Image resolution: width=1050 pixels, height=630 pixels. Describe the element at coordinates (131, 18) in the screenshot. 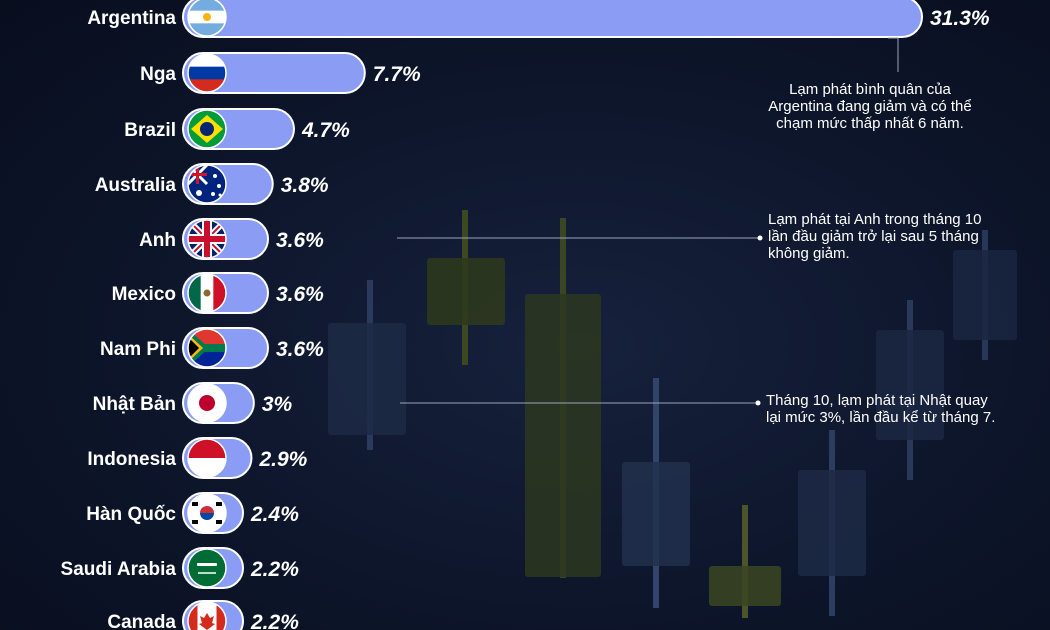

I see `country-label: Argentina` at that location.